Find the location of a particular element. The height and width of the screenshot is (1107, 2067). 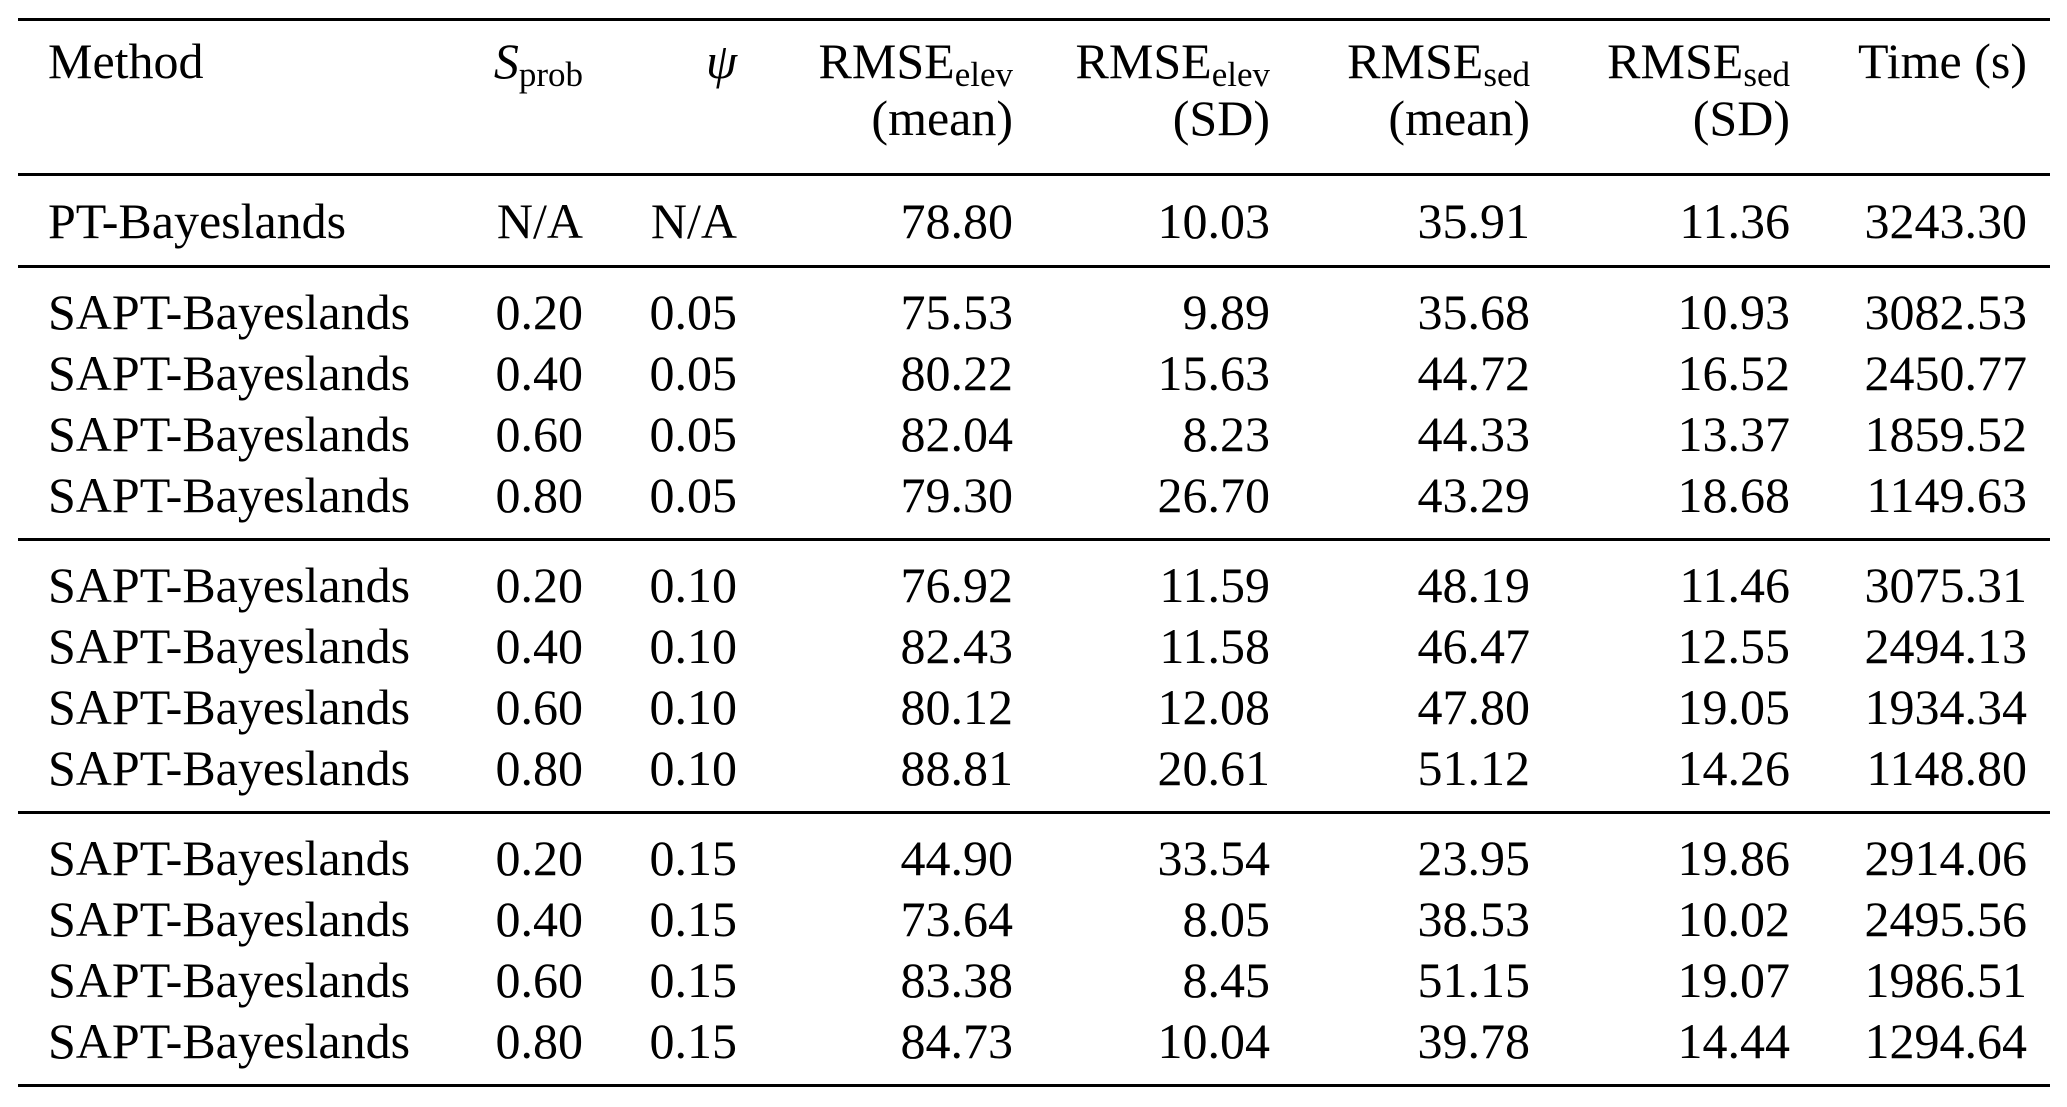

value-cell: 13.37 is located at coordinates (1734, 433).